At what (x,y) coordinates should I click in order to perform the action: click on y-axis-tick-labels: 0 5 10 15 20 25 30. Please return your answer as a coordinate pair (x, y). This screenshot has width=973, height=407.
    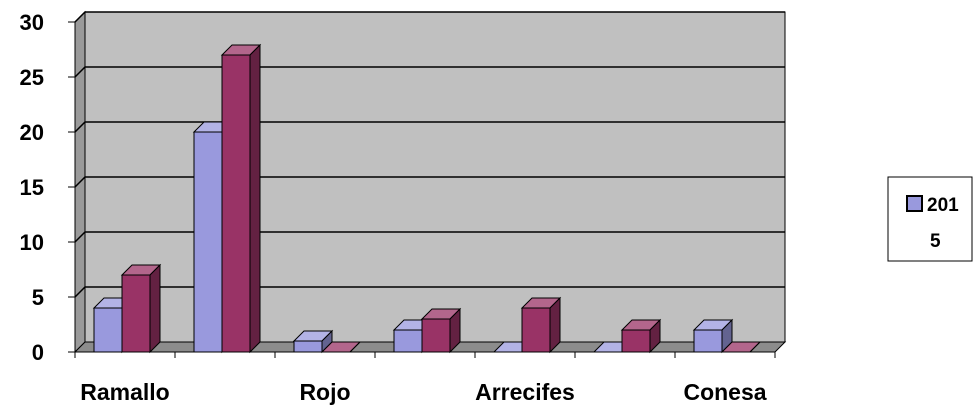
    Looking at the image, I should click on (32, 187).